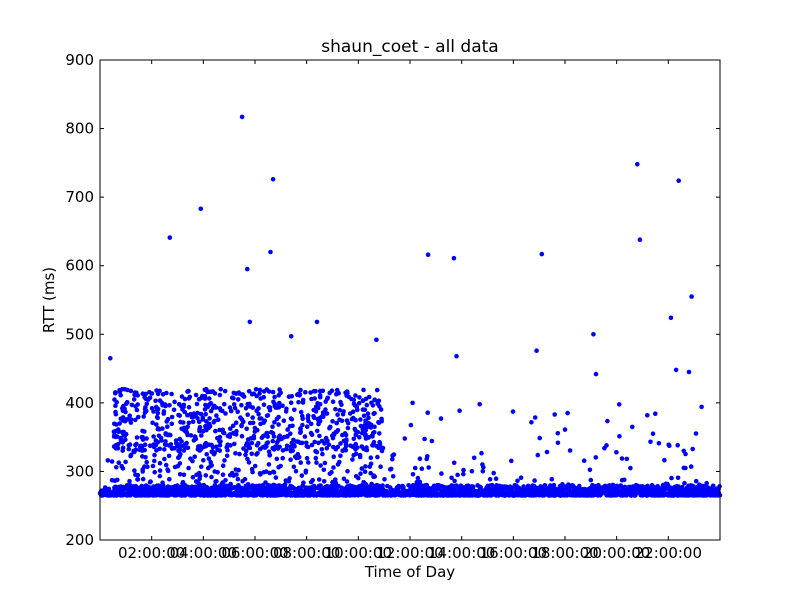 Image resolution: width=800 pixels, height=604 pixels. Describe the element at coordinates (79, 540) in the screenshot. I see `y-tick-label: 200` at that location.